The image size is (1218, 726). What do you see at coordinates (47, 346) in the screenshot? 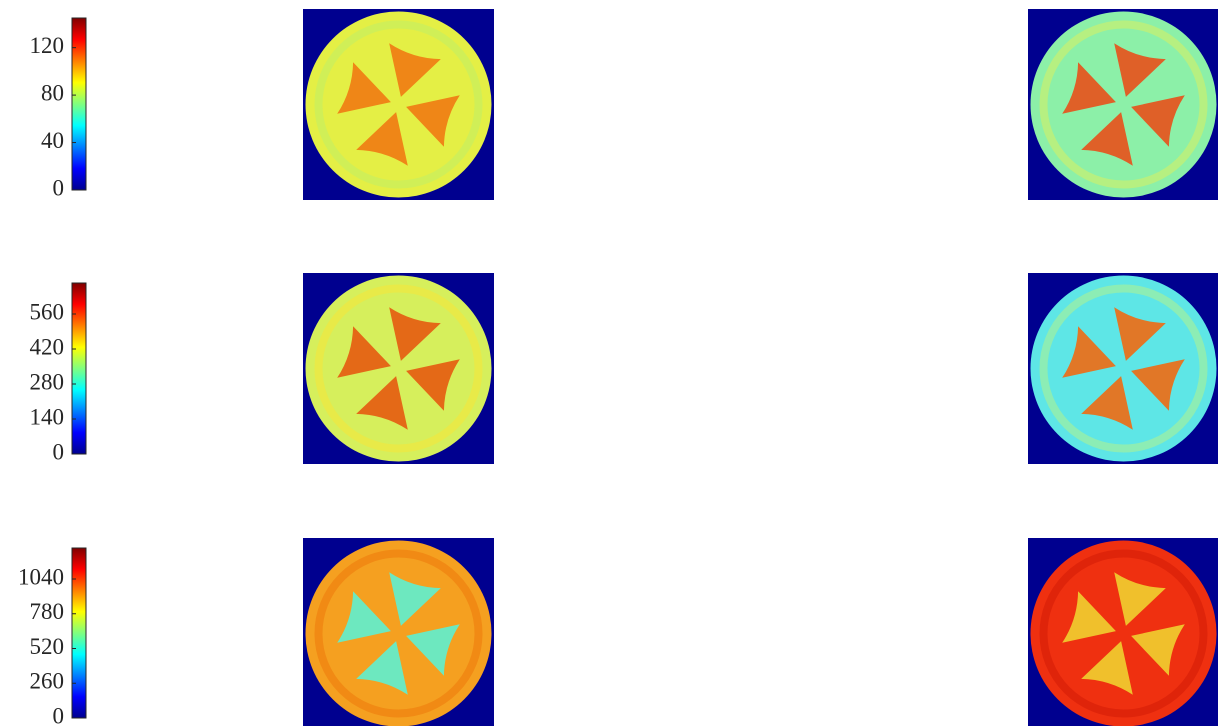
I see `tick-label: 420` at bounding box center [47, 346].